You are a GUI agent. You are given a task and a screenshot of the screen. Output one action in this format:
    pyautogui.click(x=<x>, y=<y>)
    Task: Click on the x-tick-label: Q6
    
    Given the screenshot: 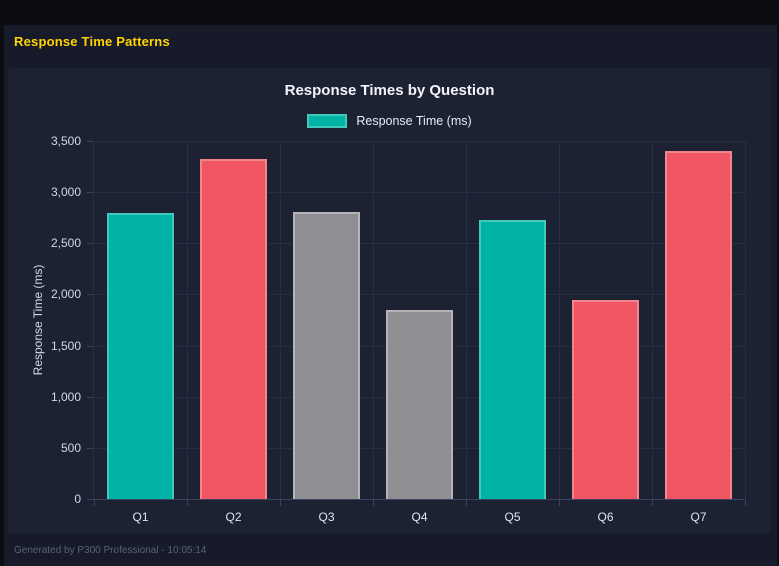 What is the action you would take?
    pyautogui.click(x=605, y=517)
    